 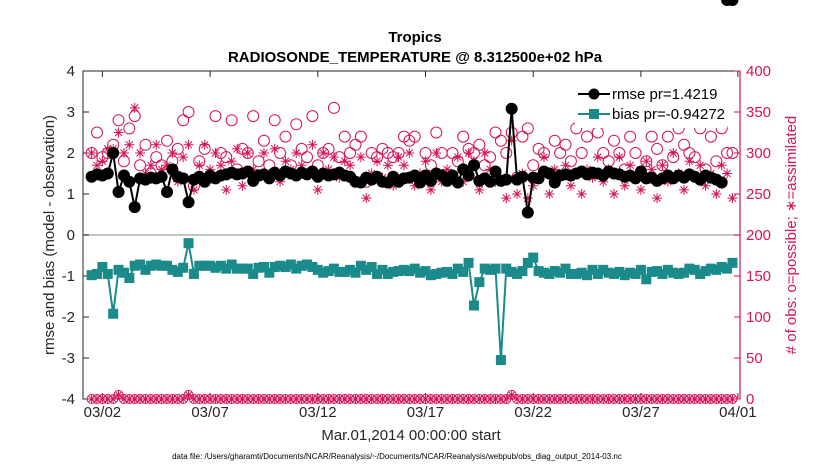 I want to click on x-tick-label: 03/27, so click(x=641, y=412).